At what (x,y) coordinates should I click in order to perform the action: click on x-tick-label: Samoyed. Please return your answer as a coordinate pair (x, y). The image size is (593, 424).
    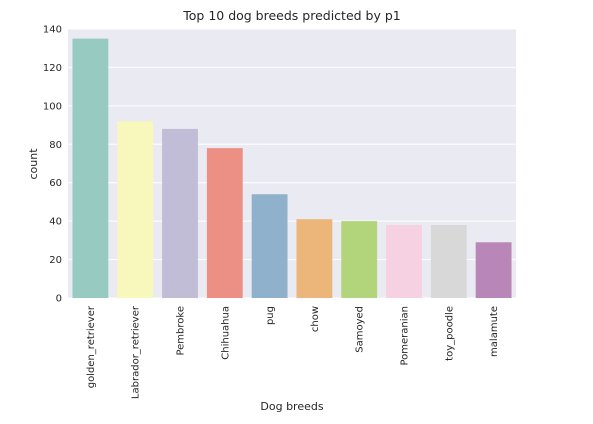
    Looking at the image, I should click on (360, 329).